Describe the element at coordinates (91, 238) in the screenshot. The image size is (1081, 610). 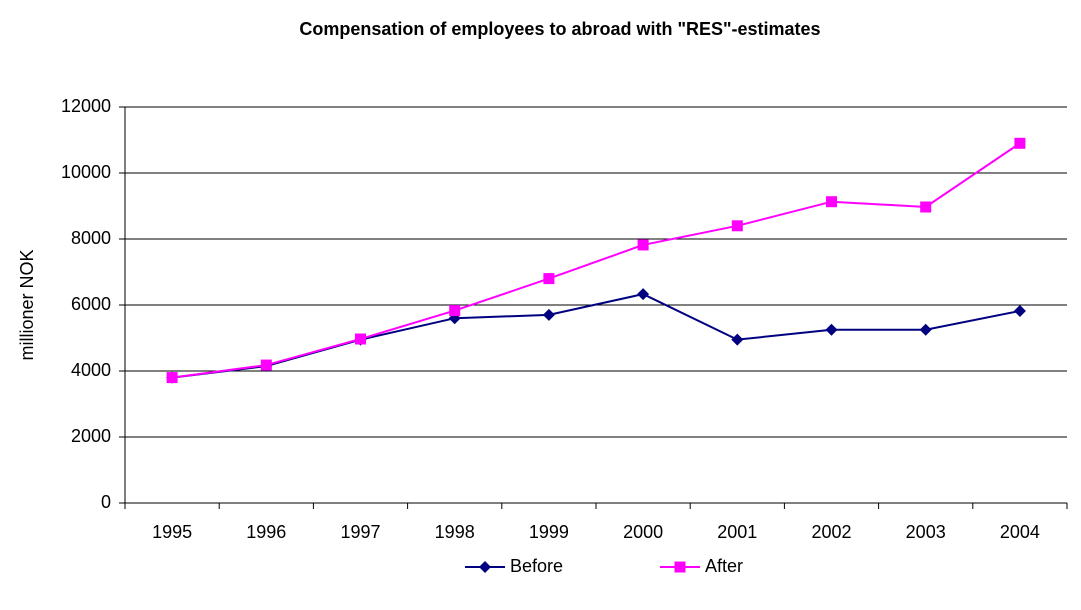
I see `y-tick-label: 8000` at that location.